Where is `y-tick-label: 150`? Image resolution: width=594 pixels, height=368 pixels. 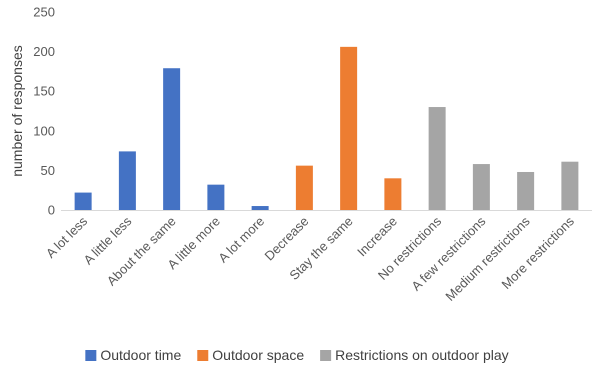
y-tick-label: 150 is located at coordinates (44, 91).